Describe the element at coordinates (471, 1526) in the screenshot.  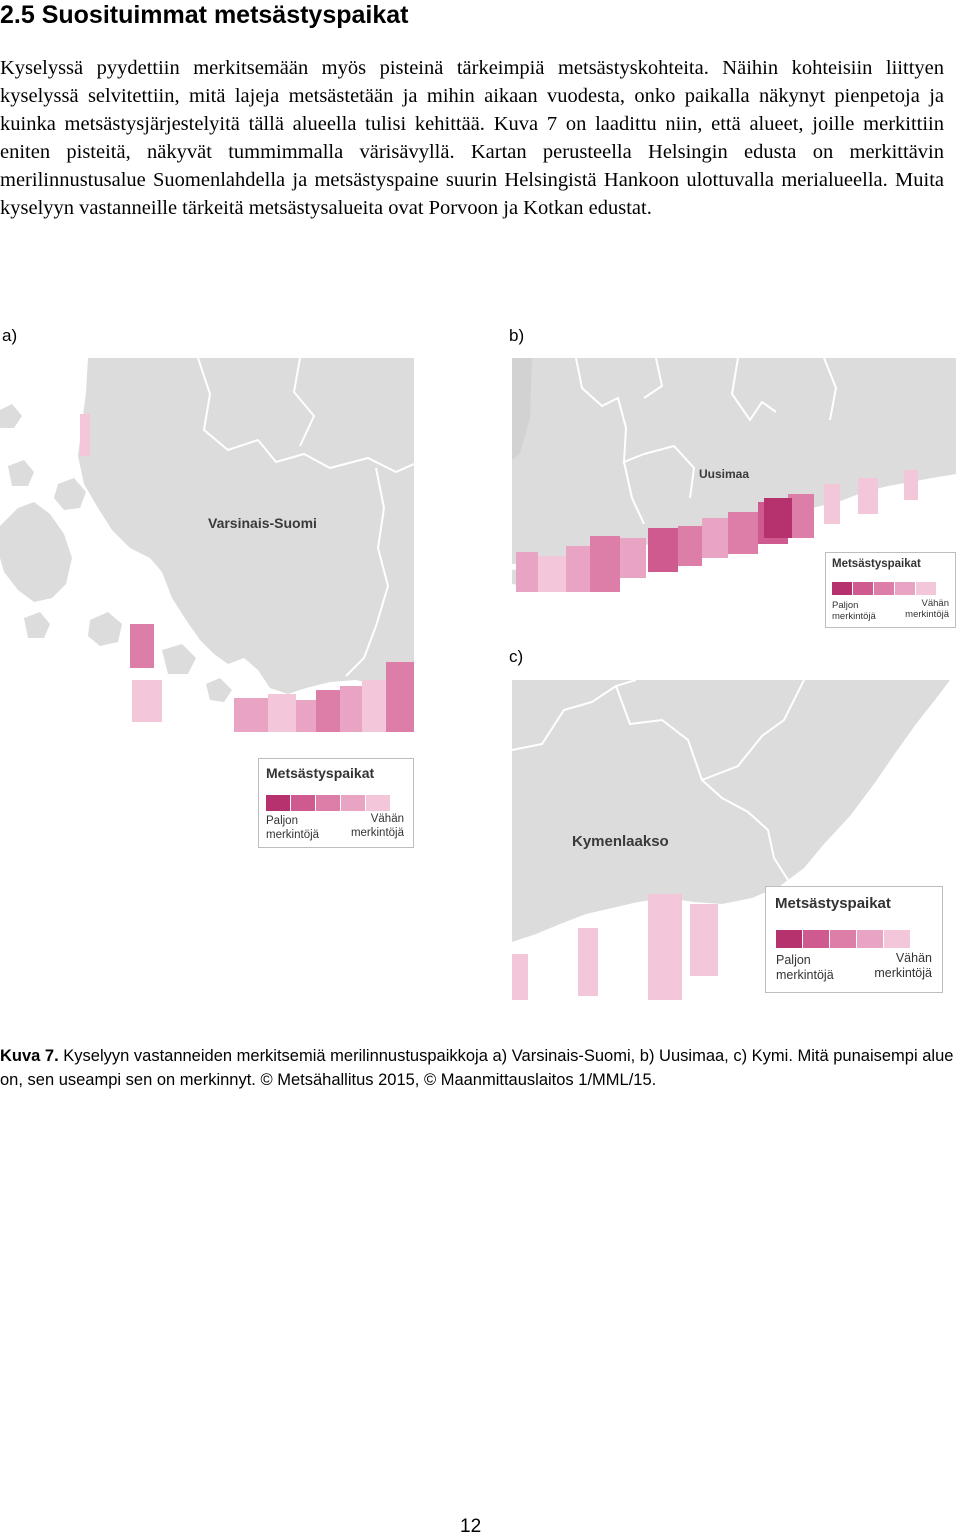
I see `page-number: 12` at that location.